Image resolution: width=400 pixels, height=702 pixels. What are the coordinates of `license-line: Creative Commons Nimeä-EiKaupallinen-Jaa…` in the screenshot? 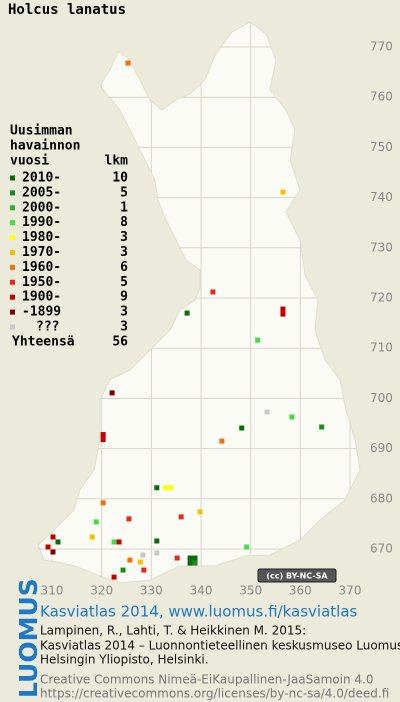 It's located at (207, 680).